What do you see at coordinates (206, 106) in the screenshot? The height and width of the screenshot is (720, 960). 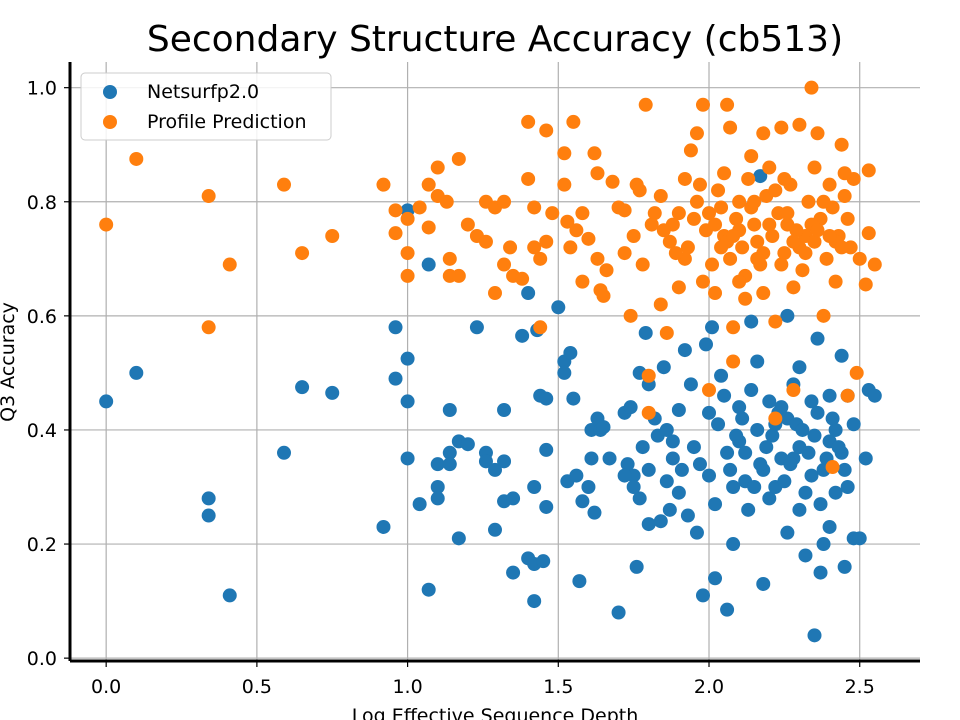 I see `legend: Netsurfp2.0 Profile Prediction` at bounding box center [206, 106].